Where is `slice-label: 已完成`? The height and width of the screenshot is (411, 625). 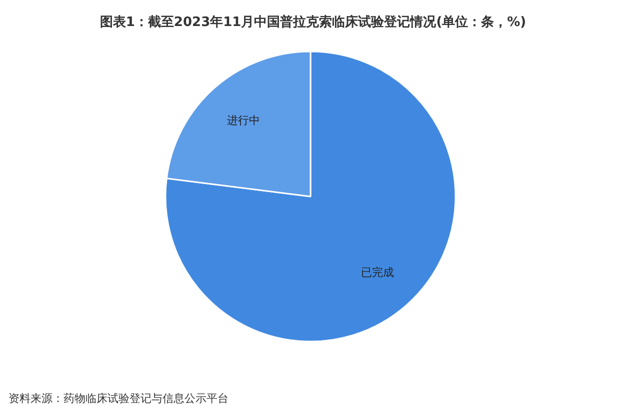
slice-label: 已完成 is located at coordinates (377, 273).